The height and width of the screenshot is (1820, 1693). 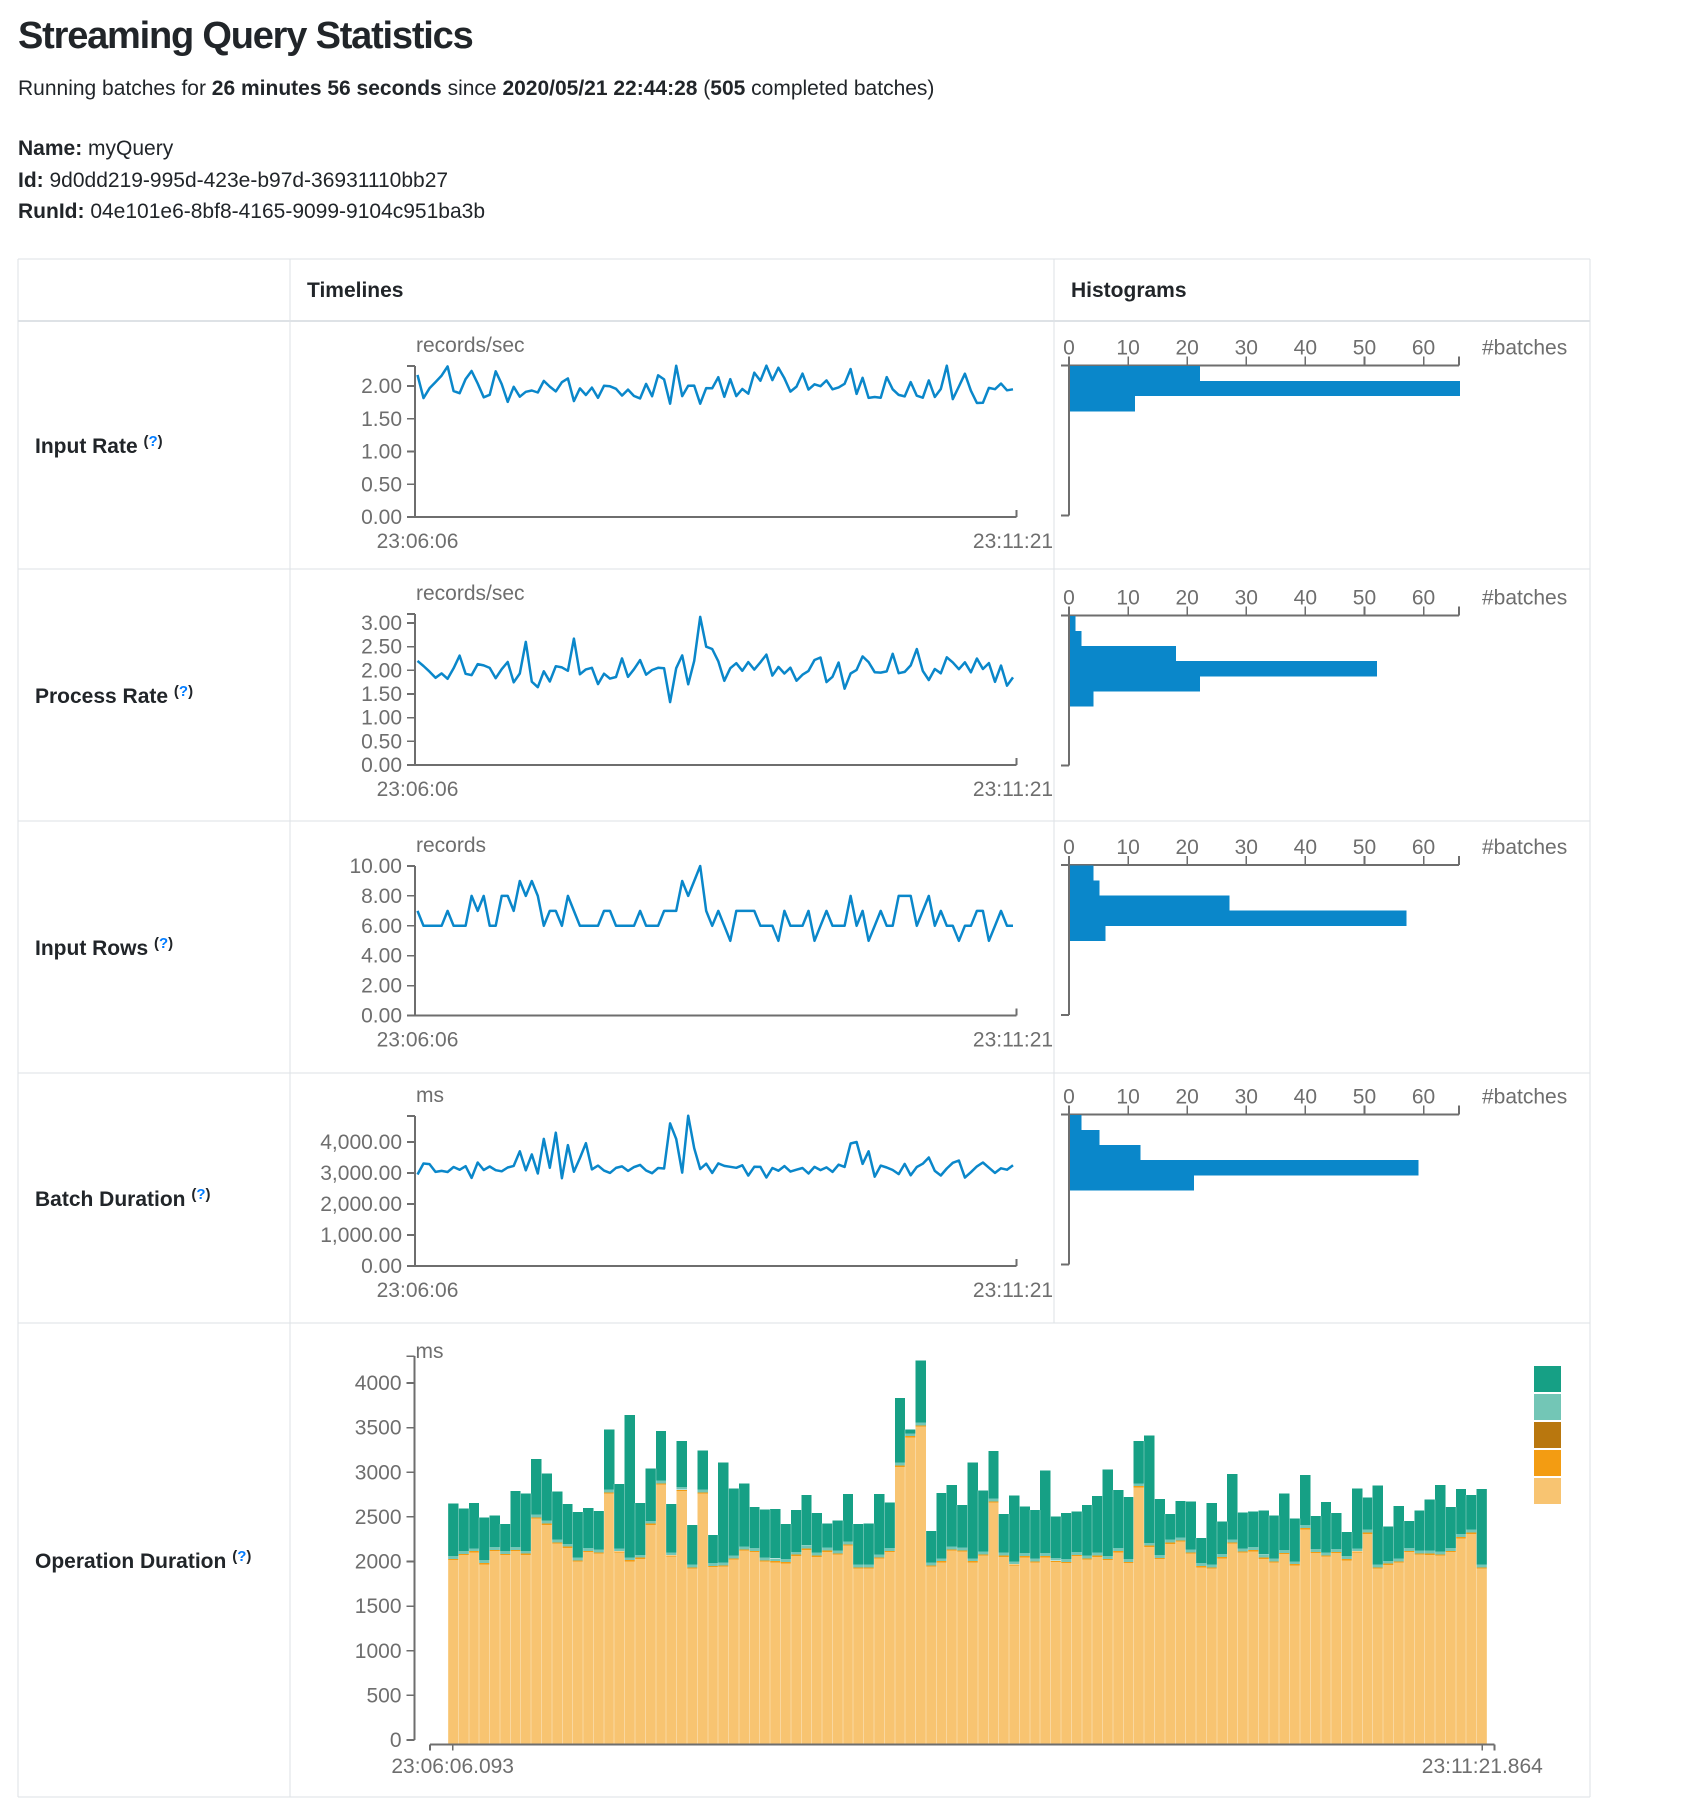 I want to click on svg-text: 6.00, so click(x=381, y=926).